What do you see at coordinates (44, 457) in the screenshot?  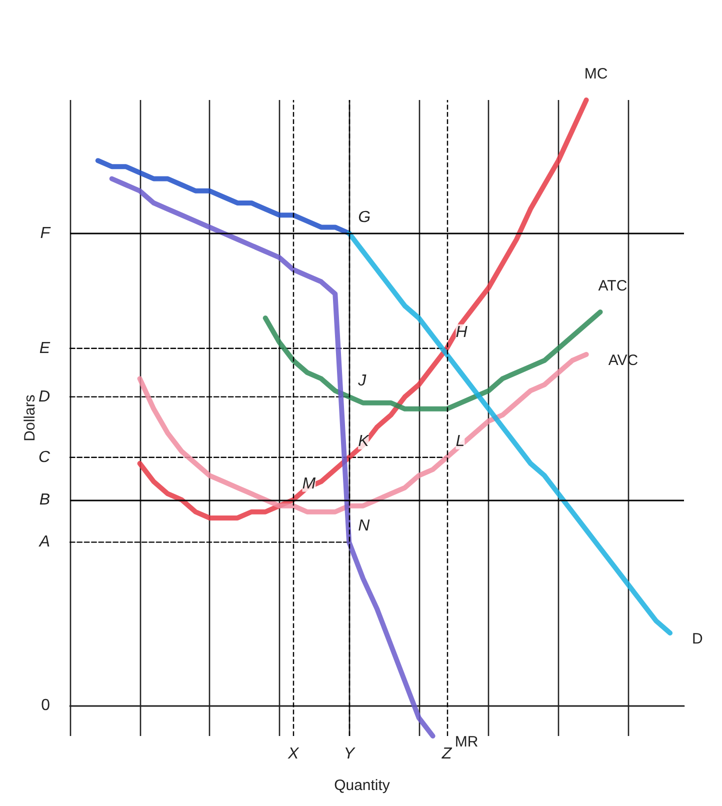 I see `series-label: C` at bounding box center [44, 457].